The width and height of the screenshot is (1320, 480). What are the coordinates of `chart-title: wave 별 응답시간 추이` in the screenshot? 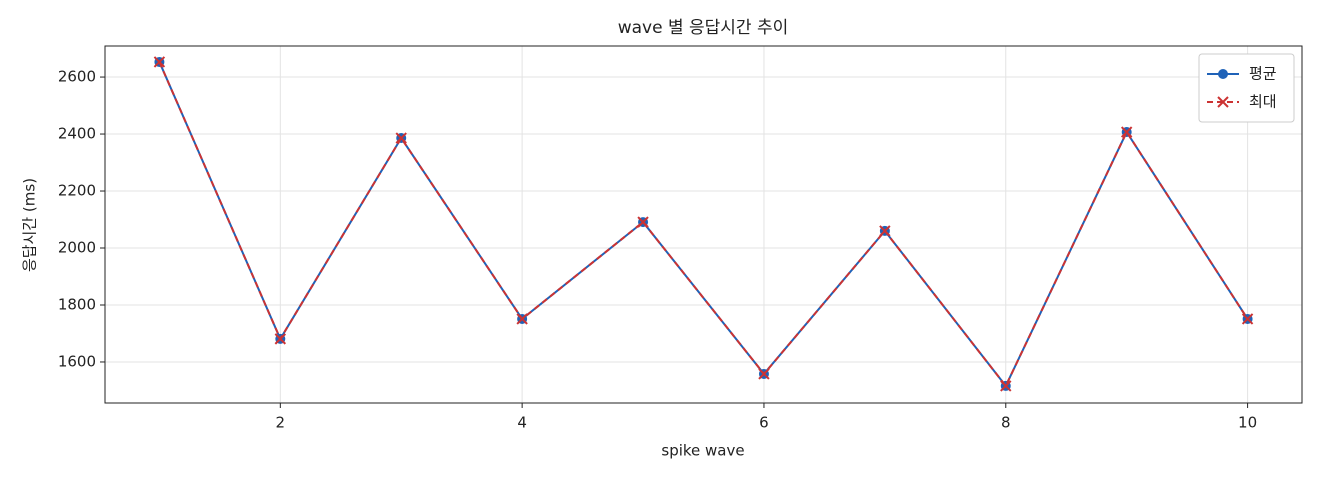 It's located at (703, 28).